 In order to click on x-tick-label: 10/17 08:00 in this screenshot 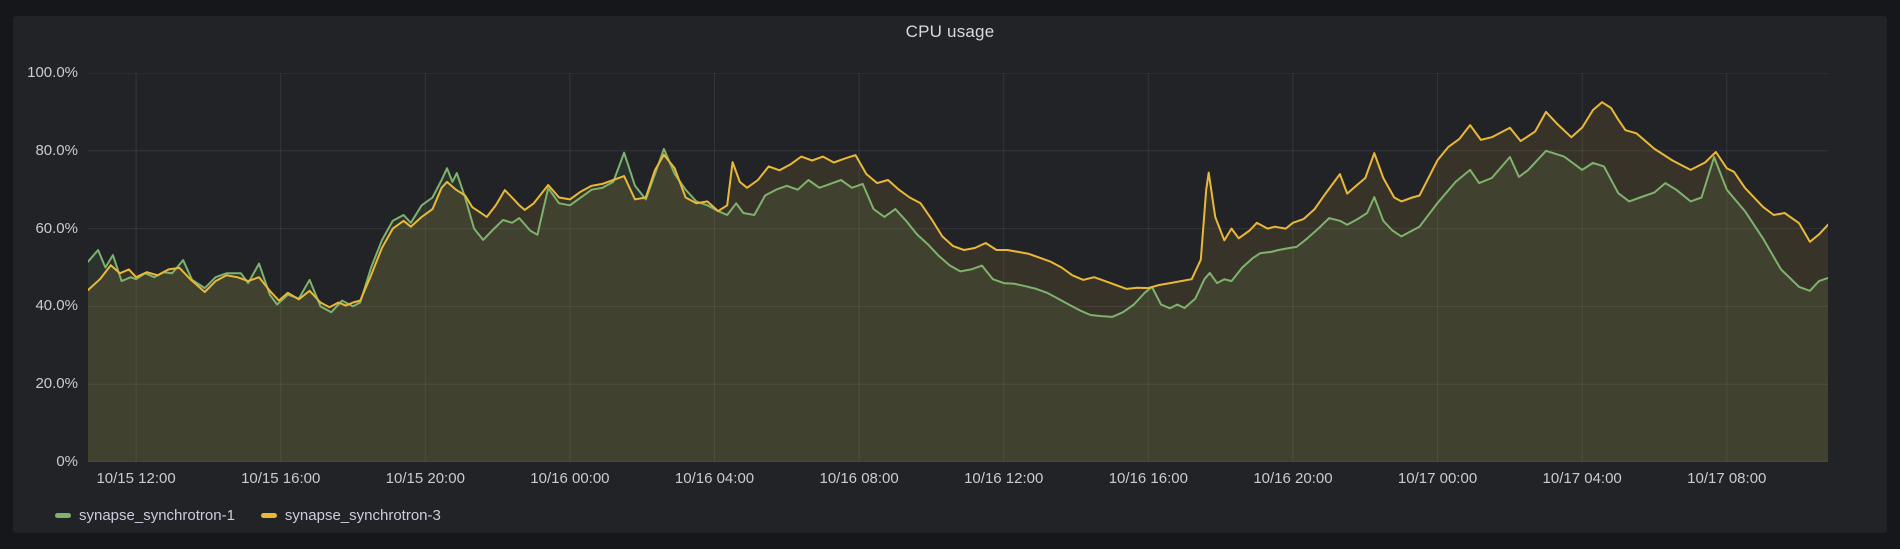, I will do `click(1727, 478)`.